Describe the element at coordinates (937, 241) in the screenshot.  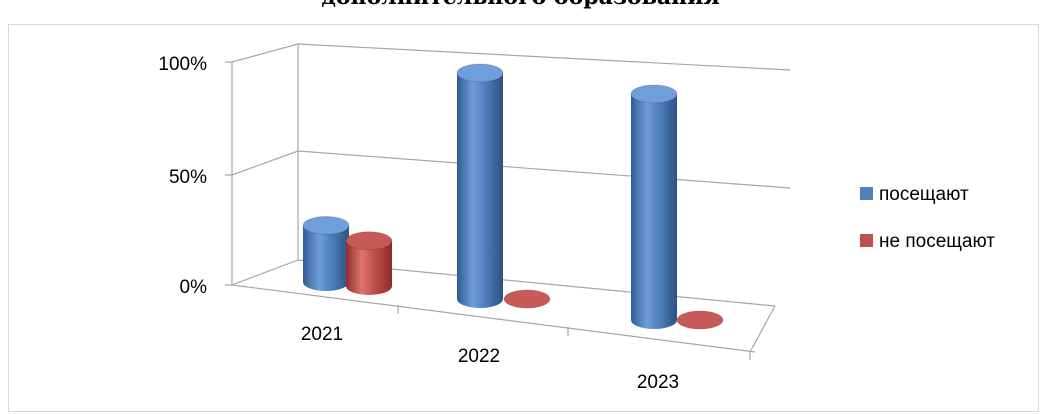
I see `legend-label-ne-posechayut: не посещают` at that location.